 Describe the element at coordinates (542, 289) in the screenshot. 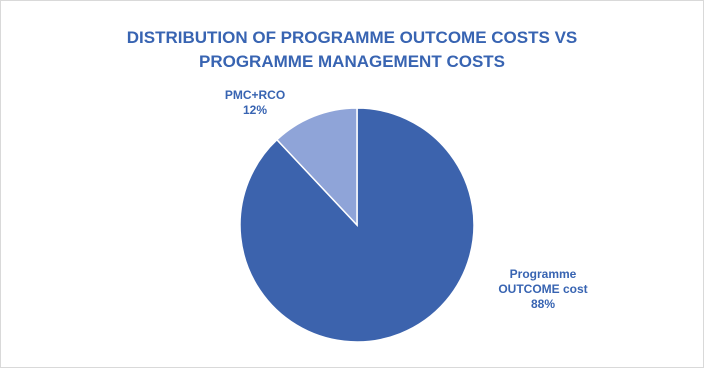

I see `slice-label-0: Programme OUTCOME cost 88%` at that location.